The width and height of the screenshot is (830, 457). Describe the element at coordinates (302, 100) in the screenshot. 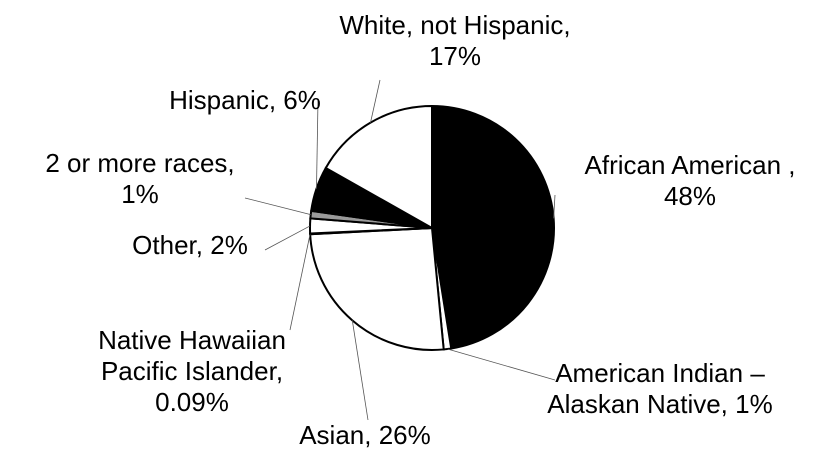

I see `value-label: 6%` at that location.